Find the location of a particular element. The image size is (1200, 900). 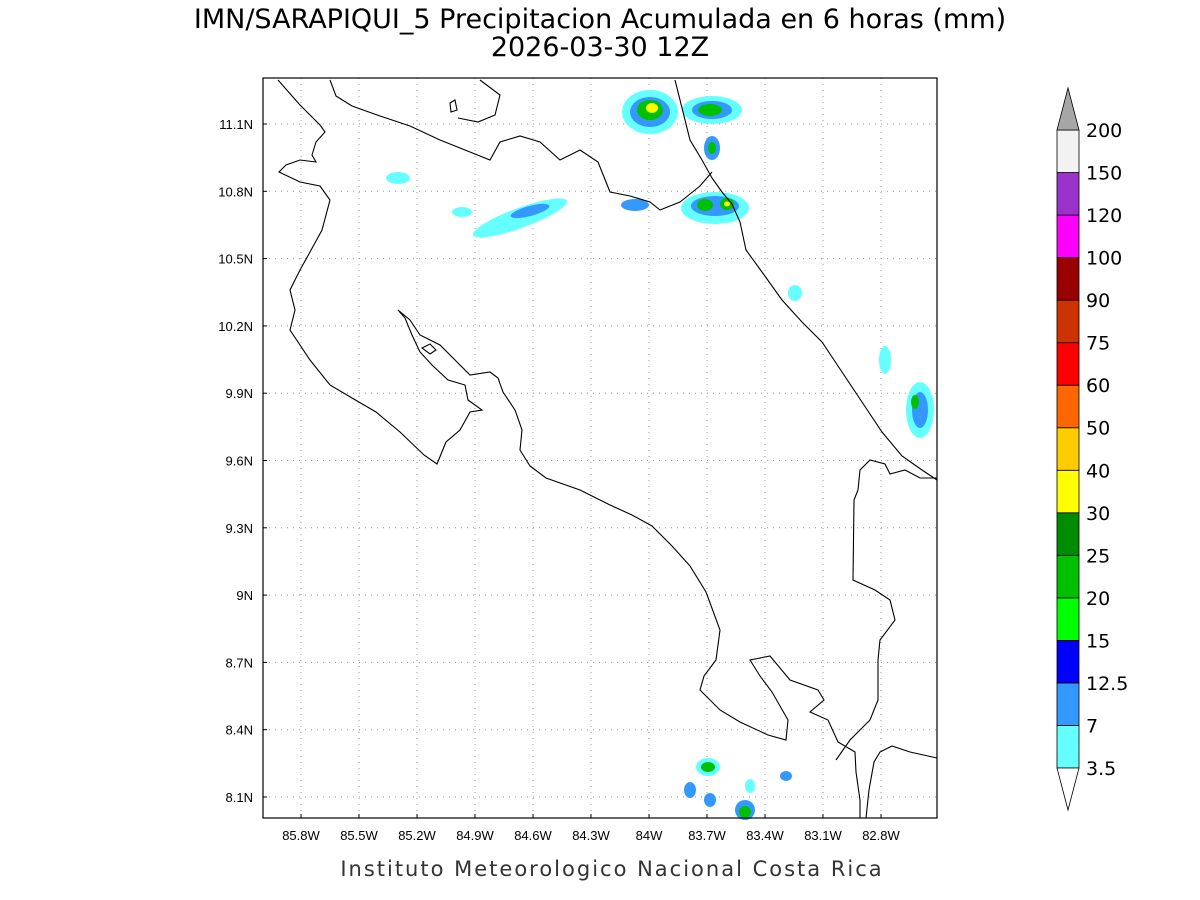

lon-label: 85.2W is located at coordinates (417, 835).